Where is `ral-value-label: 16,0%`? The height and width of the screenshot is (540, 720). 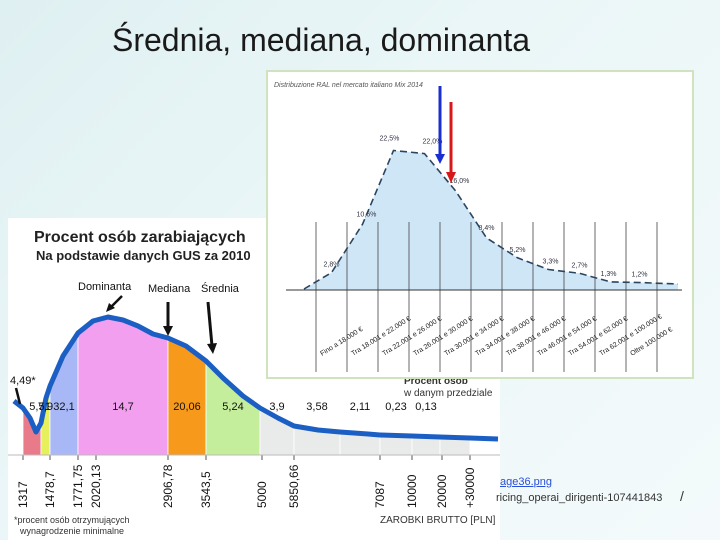
ral-value-label: 16,0% is located at coordinates (460, 181).